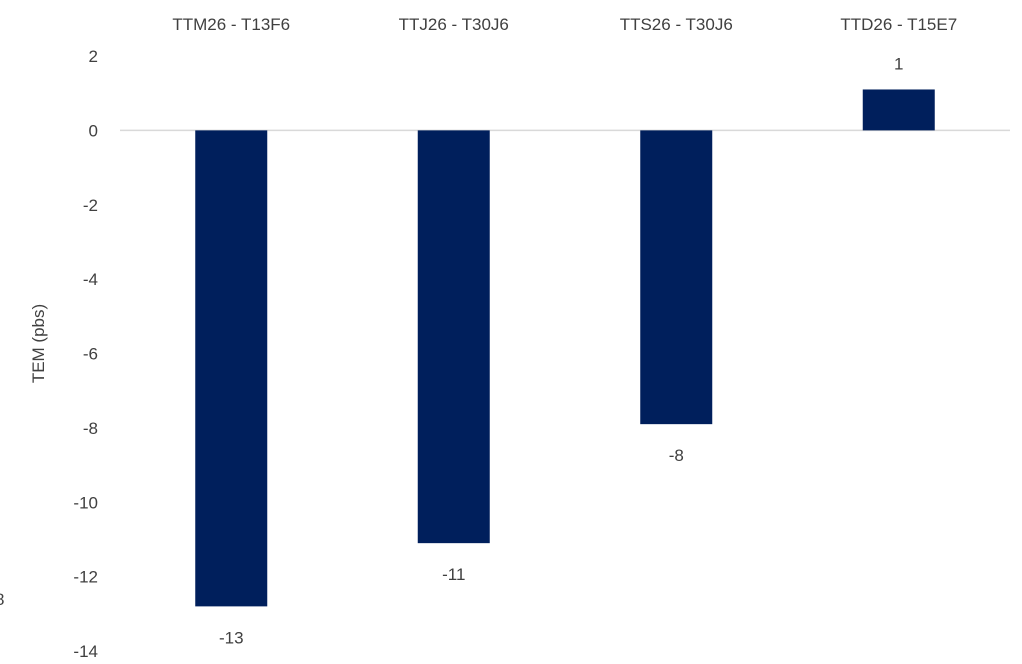 The image size is (1022, 664). What do you see at coordinates (85, 577) in the screenshot?
I see `y-tick-label: -12` at bounding box center [85, 577].